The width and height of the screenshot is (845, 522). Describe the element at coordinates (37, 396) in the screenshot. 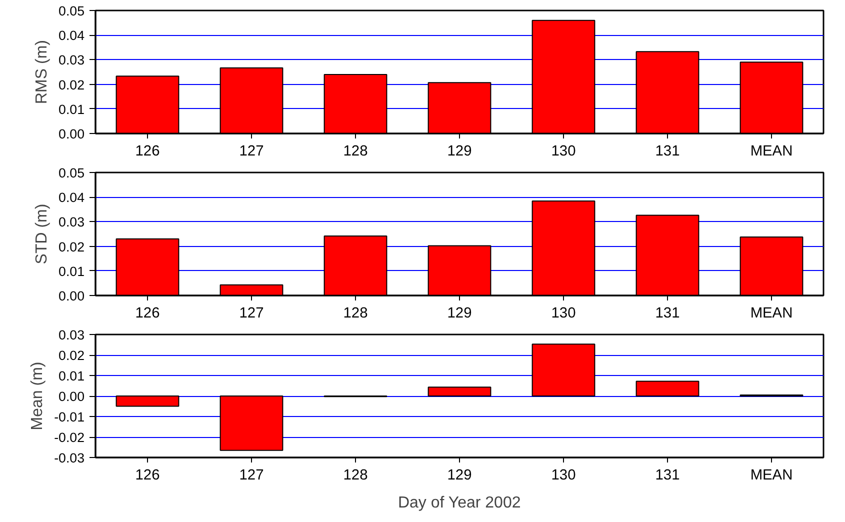

I see `y-axis-title: Mean (m)` at that location.